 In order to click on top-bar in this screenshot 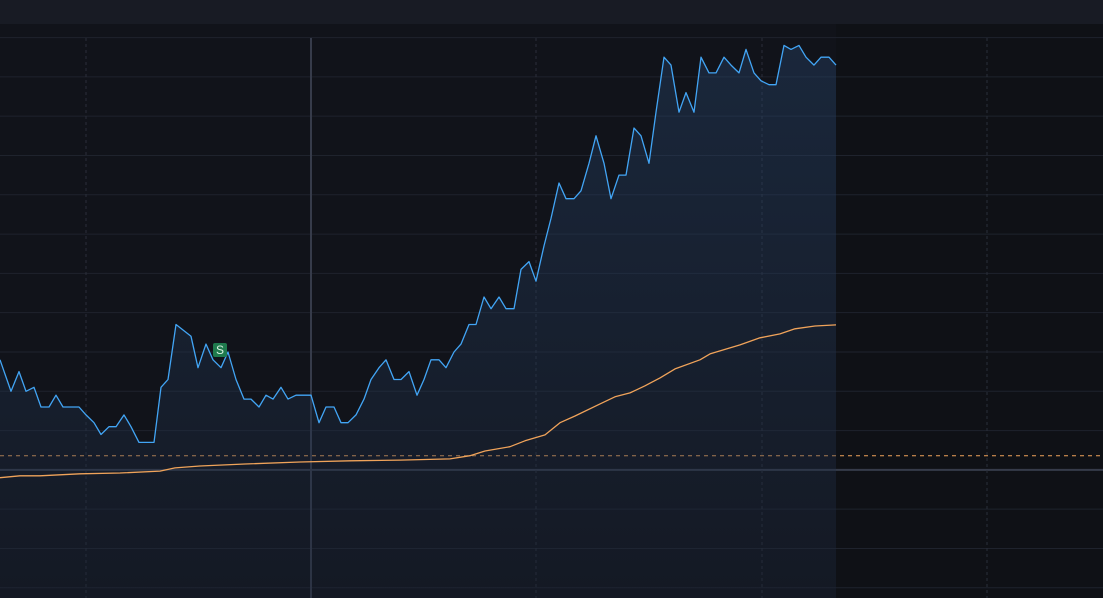, I will do `click(551, 12)`.